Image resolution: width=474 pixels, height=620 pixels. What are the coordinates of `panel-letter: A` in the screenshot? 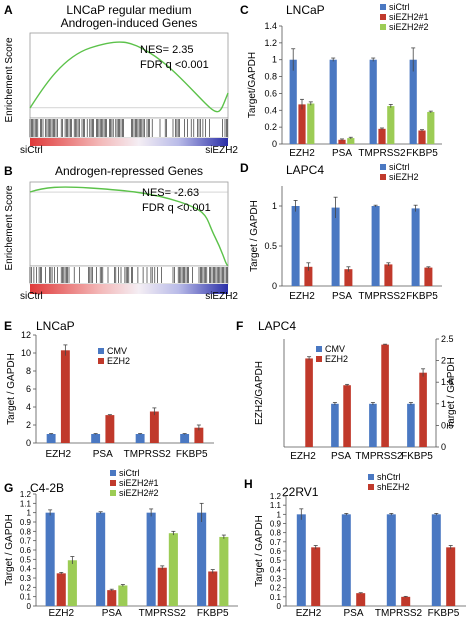 It's located at (8, 10).